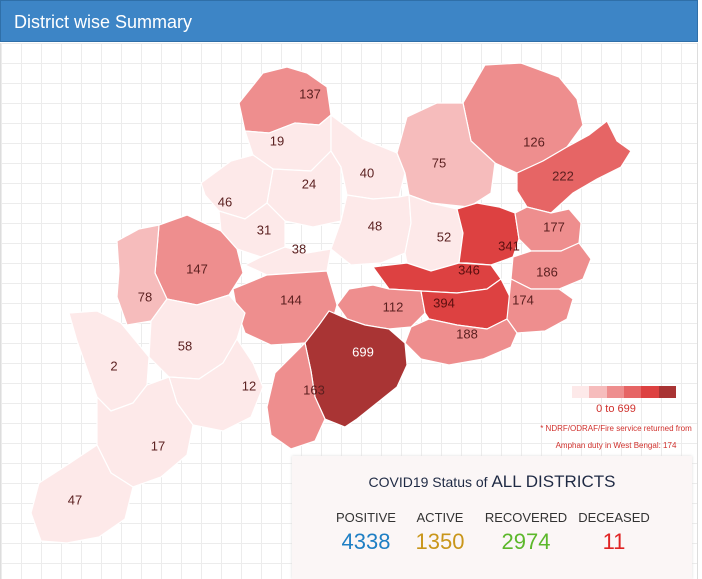  What do you see at coordinates (158, 445) in the screenshot?
I see `district-label: 17` at bounding box center [158, 445].